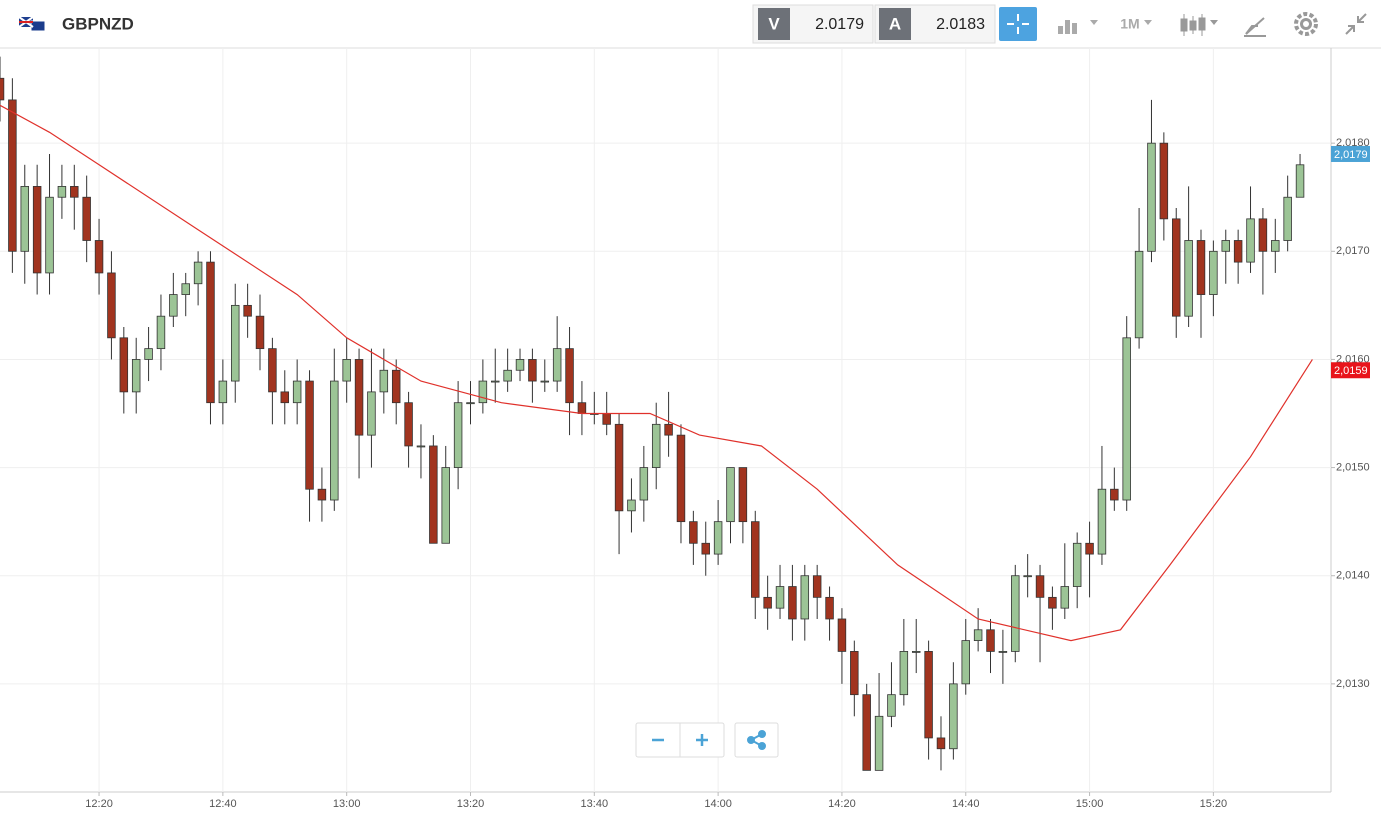 The image size is (1381, 822). I want to click on sell-button, so click(774, 24).